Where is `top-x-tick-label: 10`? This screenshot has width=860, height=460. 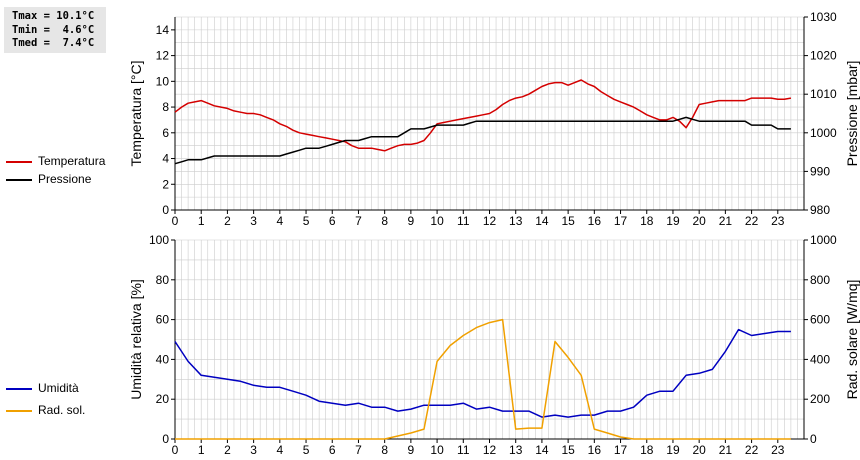
top-x-tick-label: 10 is located at coordinates (437, 221).